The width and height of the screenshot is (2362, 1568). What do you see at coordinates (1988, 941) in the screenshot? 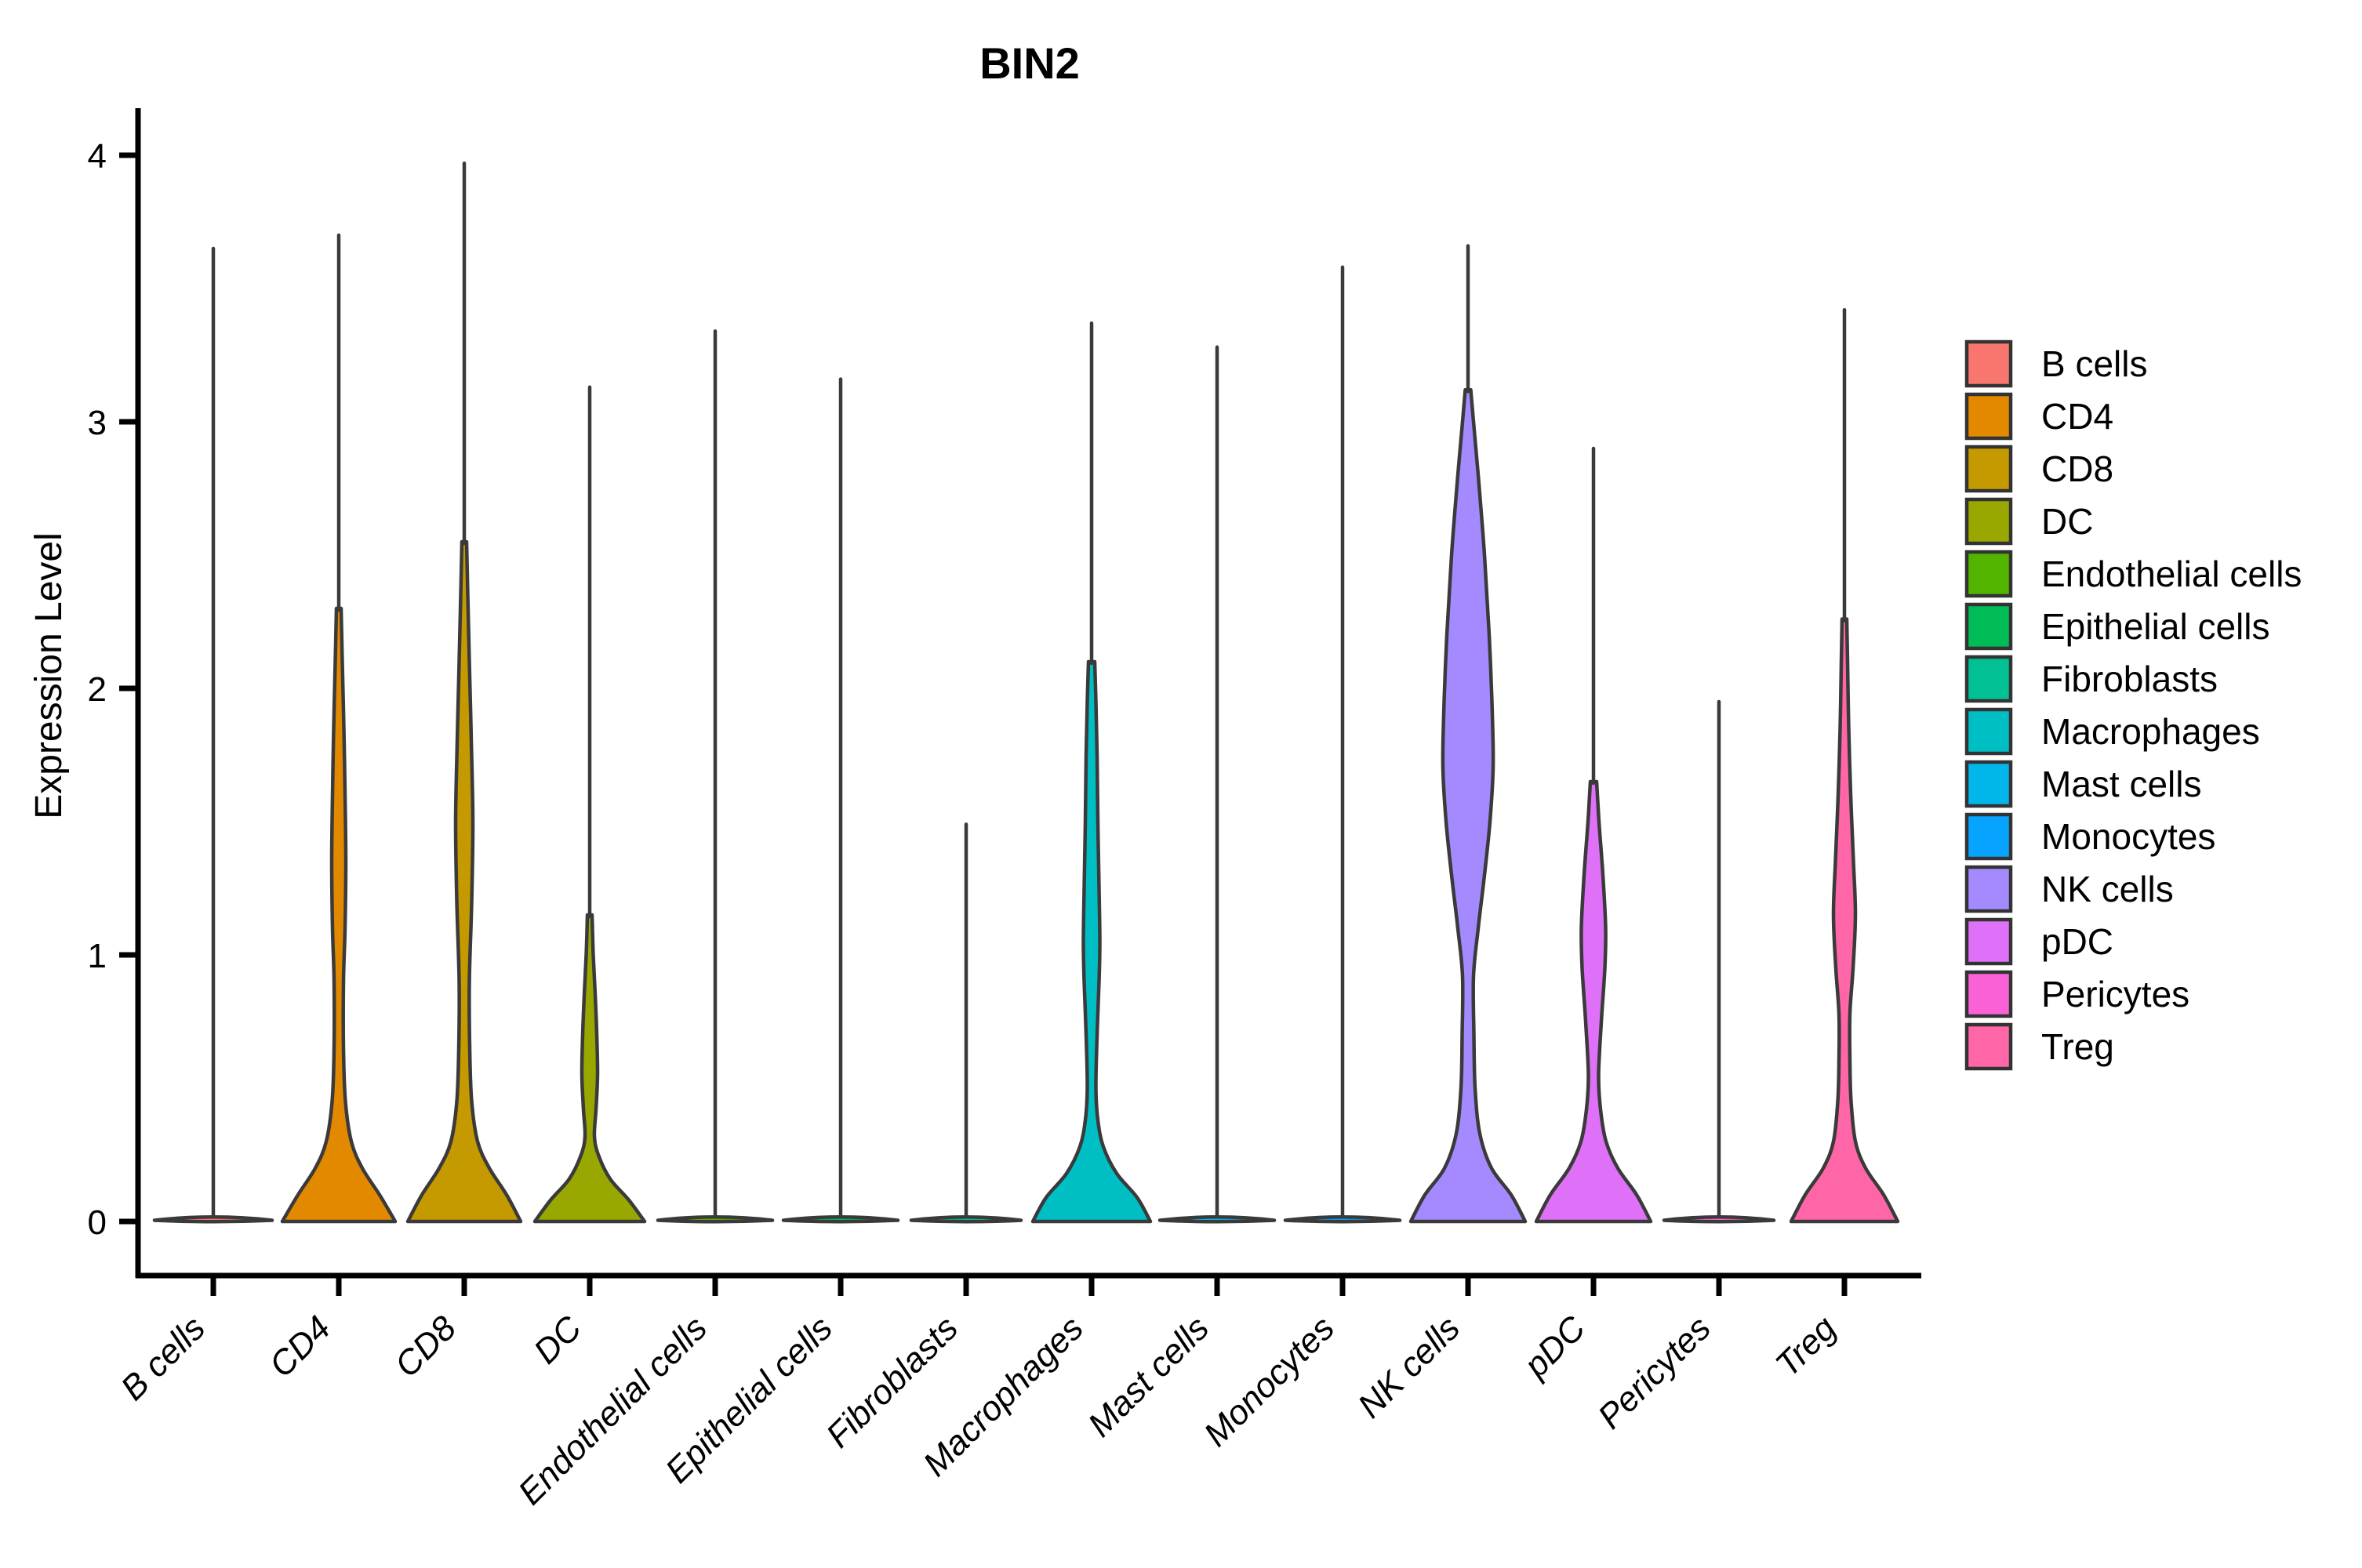
I see `legend-swatch-pdc` at bounding box center [1988, 941].